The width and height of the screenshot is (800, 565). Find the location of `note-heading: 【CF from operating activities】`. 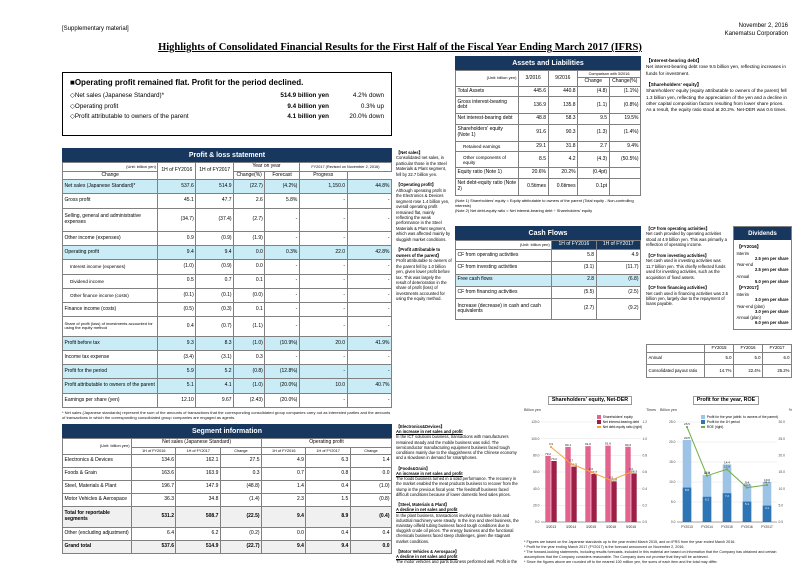

note-heading: 【CF from operating activities】 is located at coordinates (678, 228).